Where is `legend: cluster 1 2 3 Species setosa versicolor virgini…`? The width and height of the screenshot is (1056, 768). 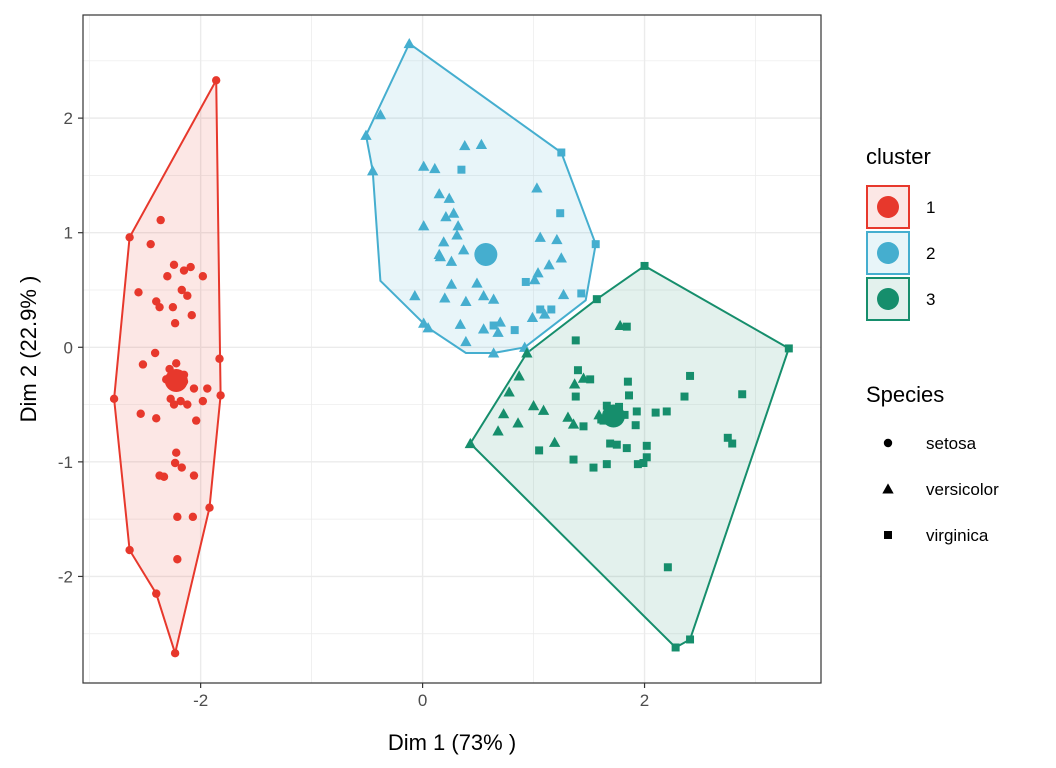 legend: cluster 1 2 3 Species setosa versicolor virgini… is located at coordinates (932, 344).